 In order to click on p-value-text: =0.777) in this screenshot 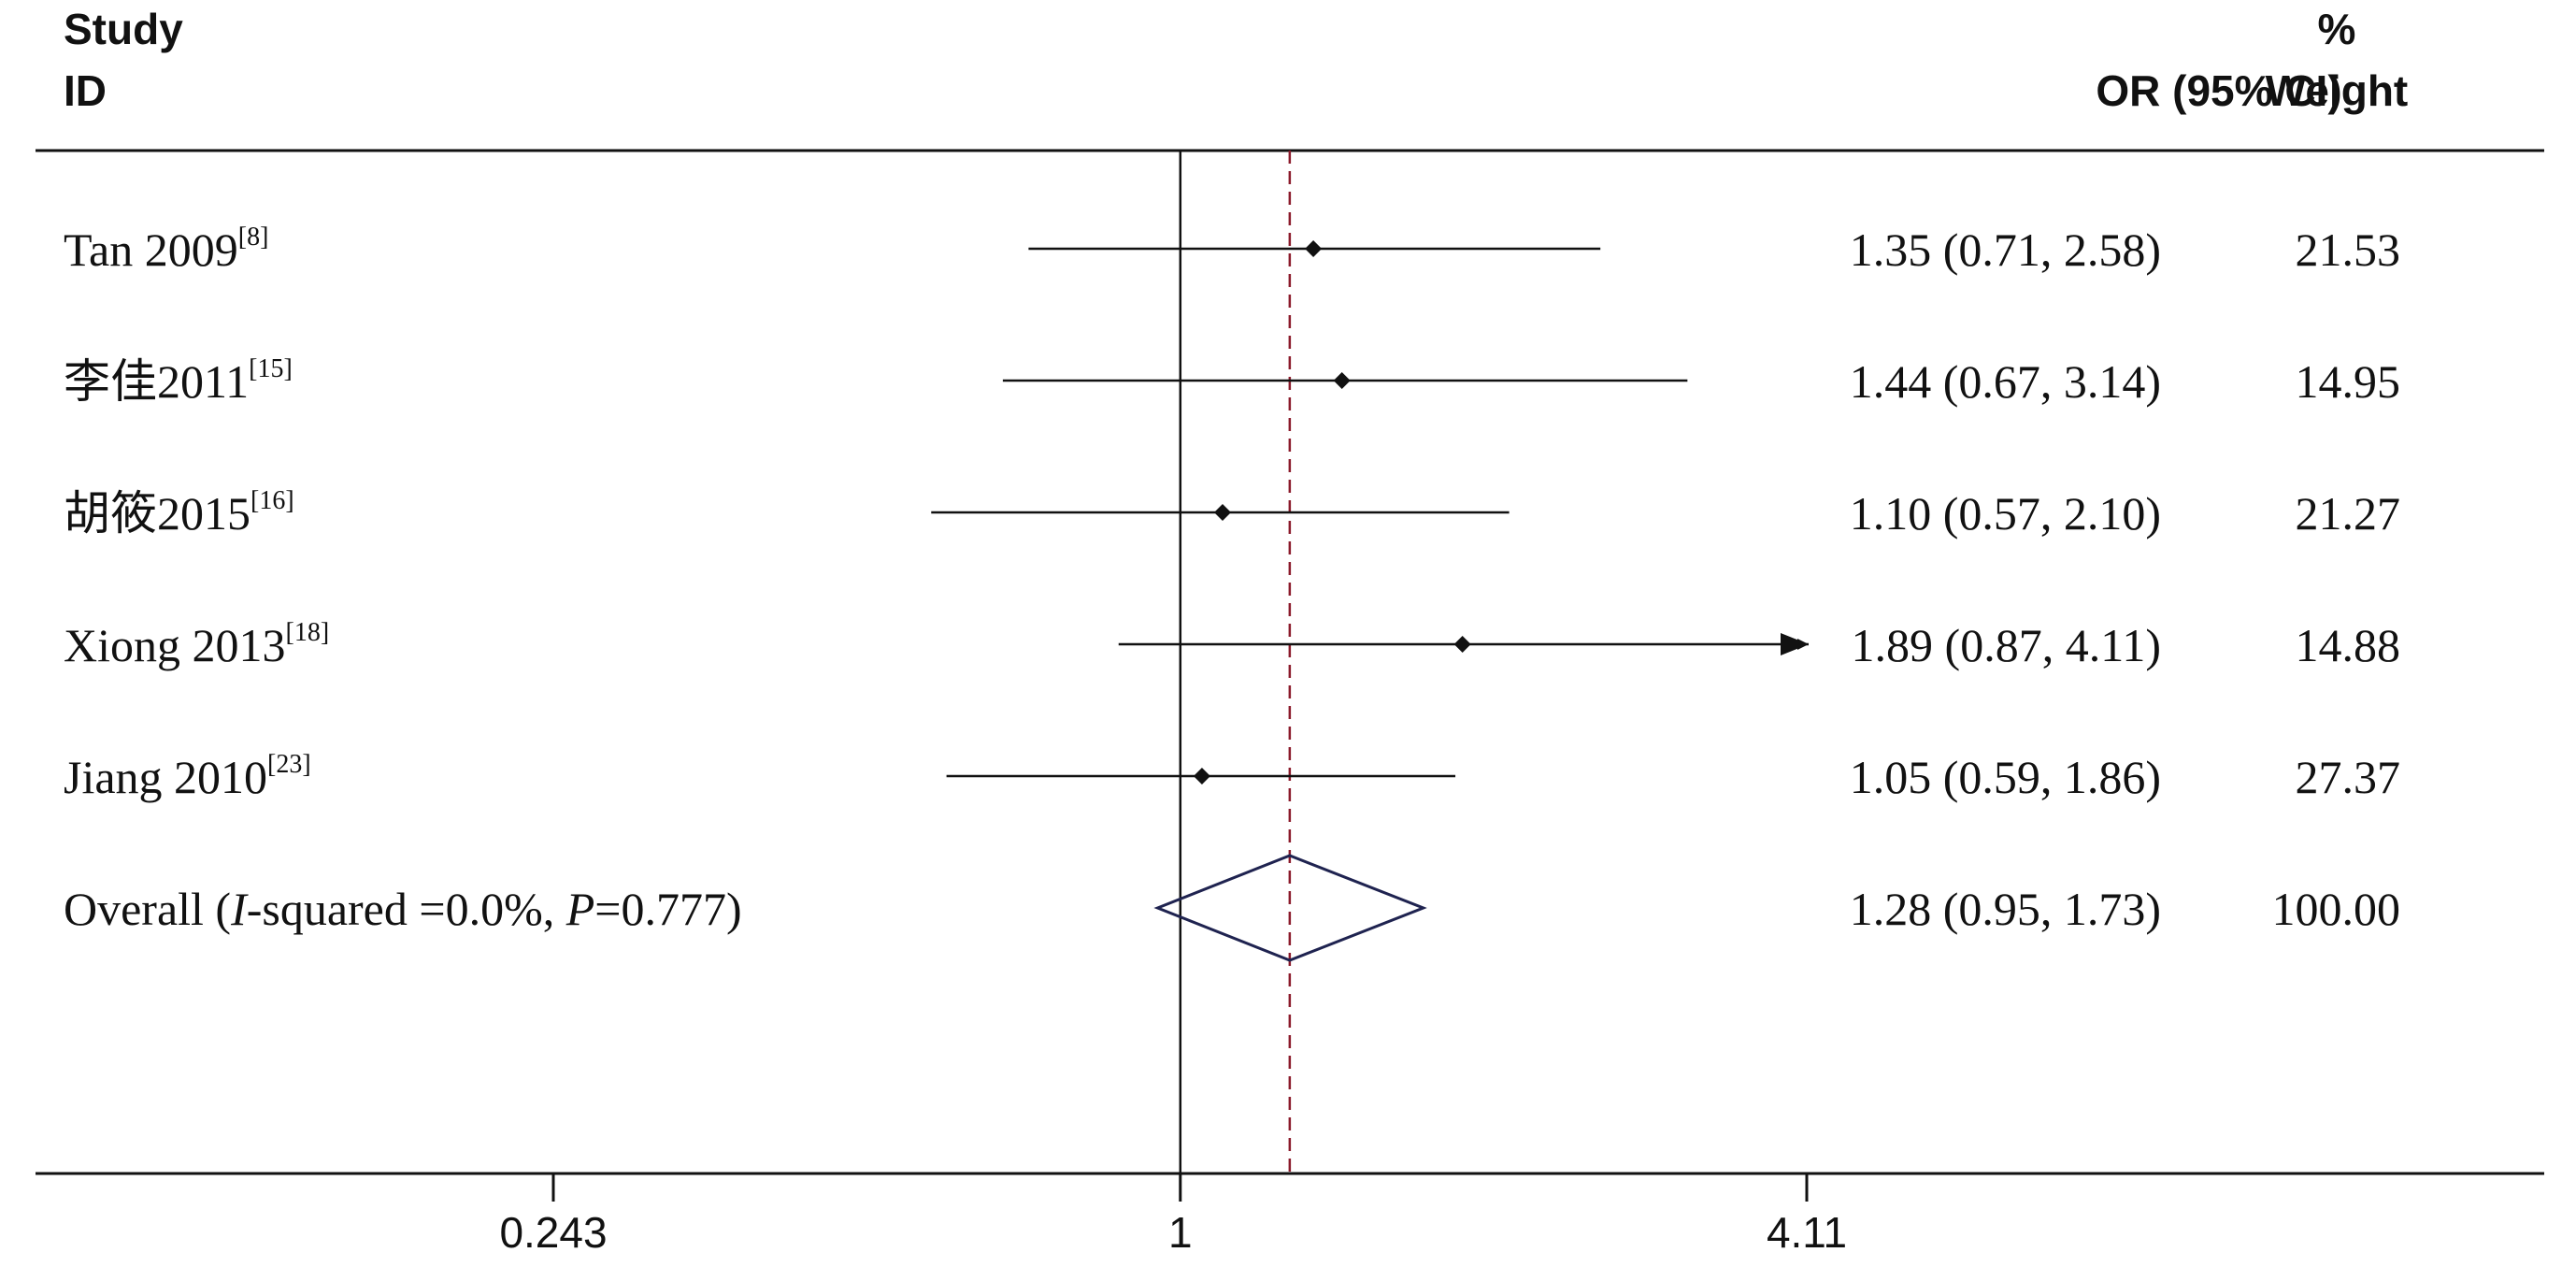, I will do `click(668, 909)`.